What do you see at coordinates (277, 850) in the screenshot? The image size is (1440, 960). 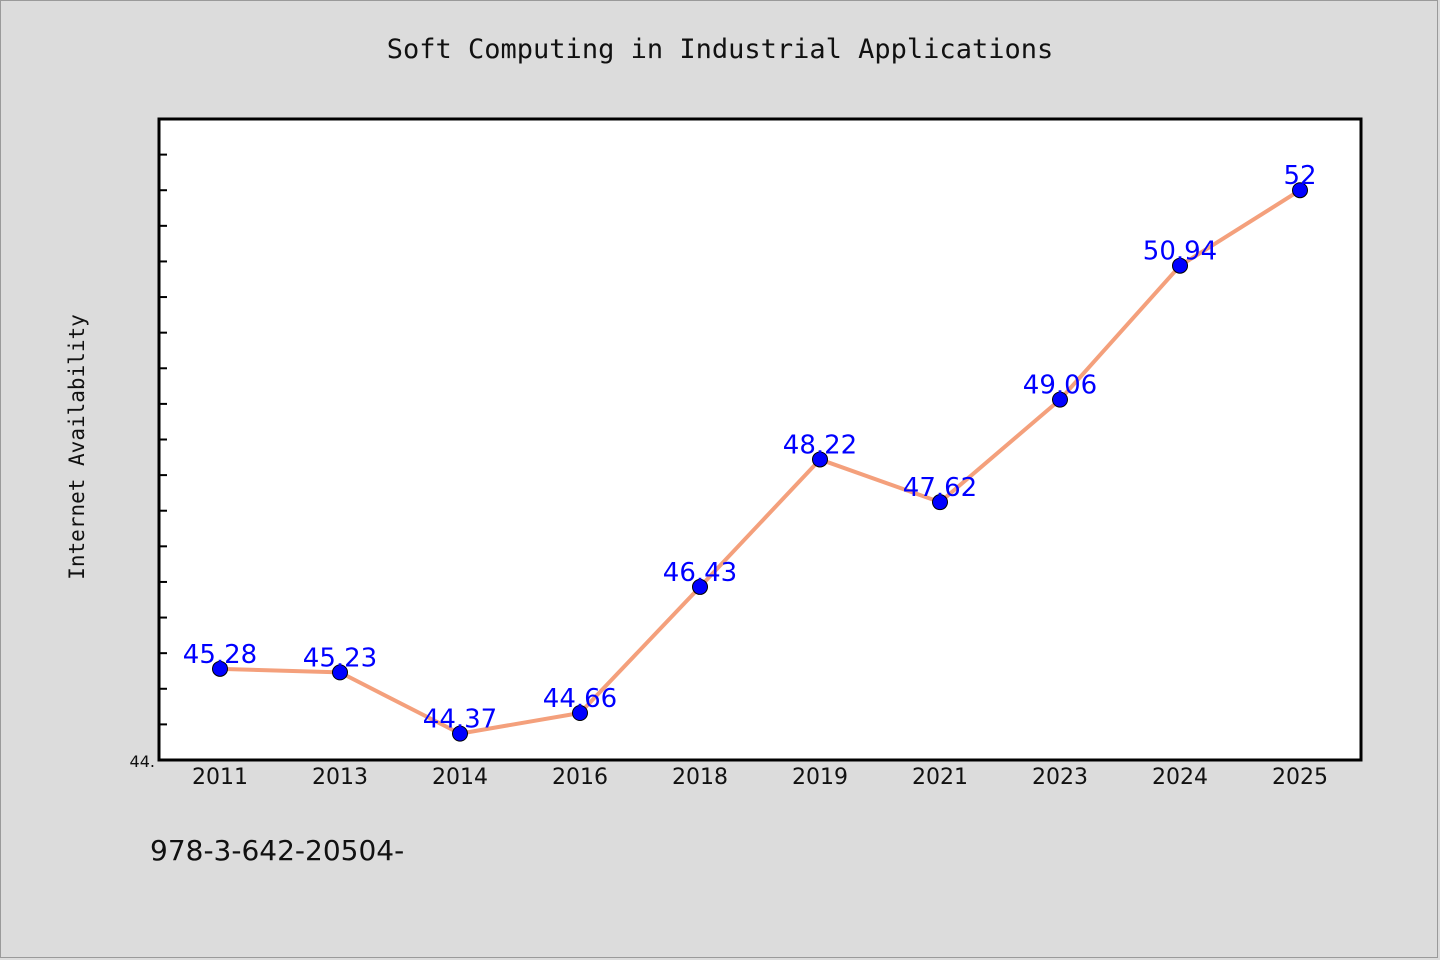 I see `footer-note: 978-3-642-20504-` at bounding box center [277, 850].